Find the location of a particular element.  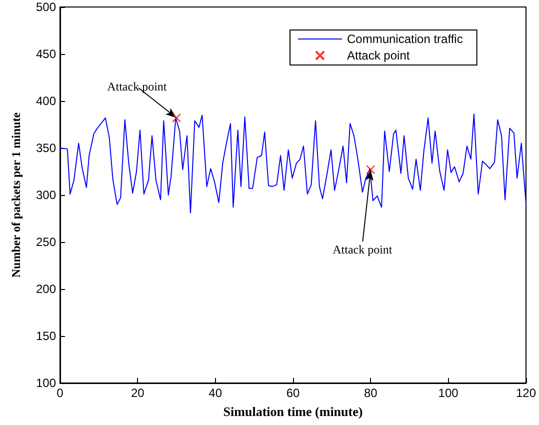

y-tick-label: 200 is located at coordinates (46, 289).